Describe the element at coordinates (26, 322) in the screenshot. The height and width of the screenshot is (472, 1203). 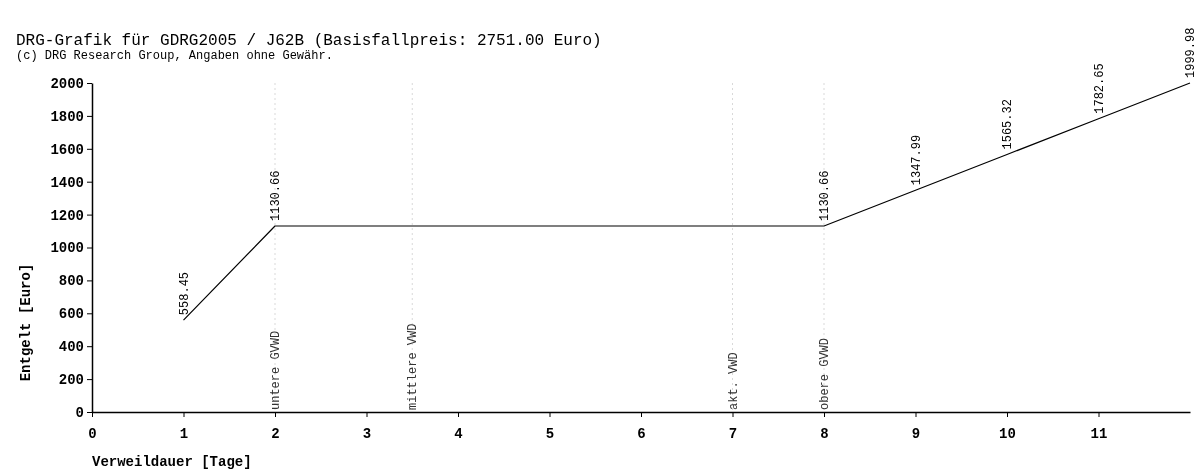
I see `y-axis-title: Entgelt [Euro]` at that location.